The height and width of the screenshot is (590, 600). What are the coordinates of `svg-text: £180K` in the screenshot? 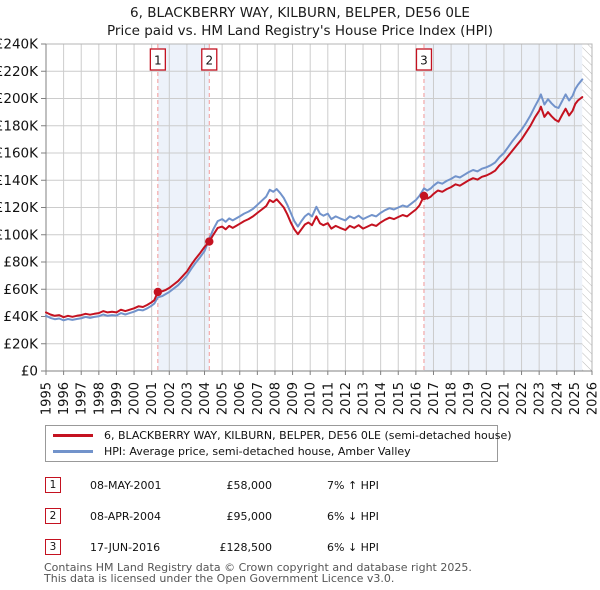 It's located at (19, 126).